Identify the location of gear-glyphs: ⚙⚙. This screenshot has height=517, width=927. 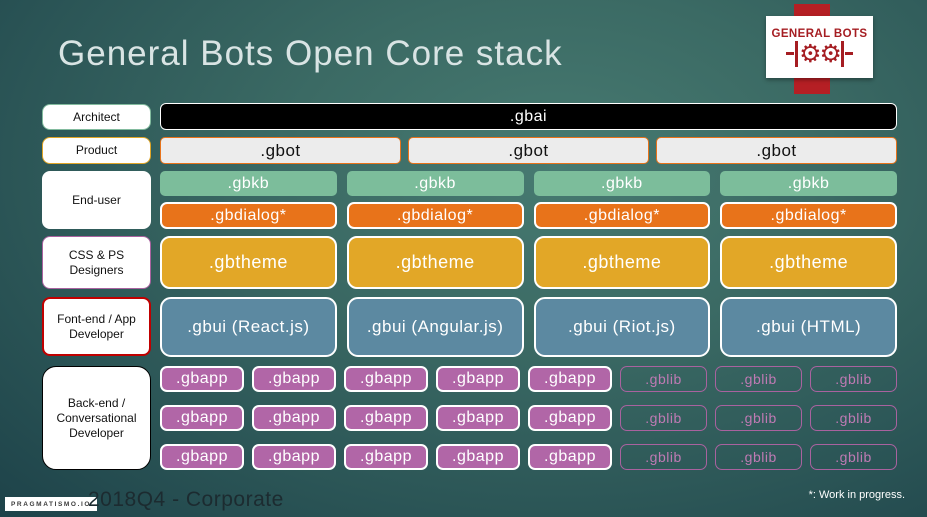
(820, 53).